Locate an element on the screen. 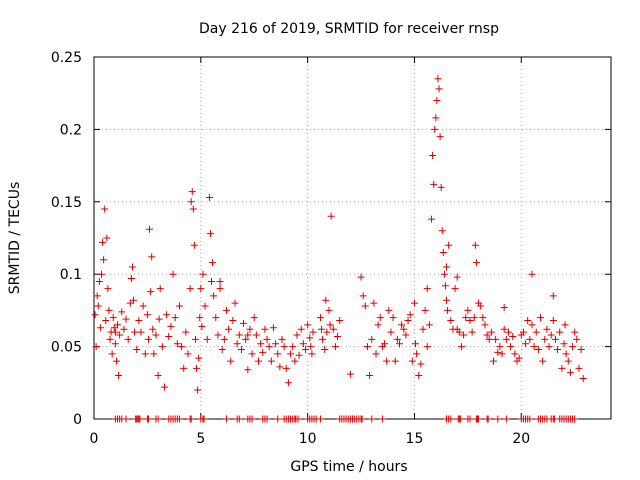  x-tick-label: 0 is located at coordinates (94, 439).